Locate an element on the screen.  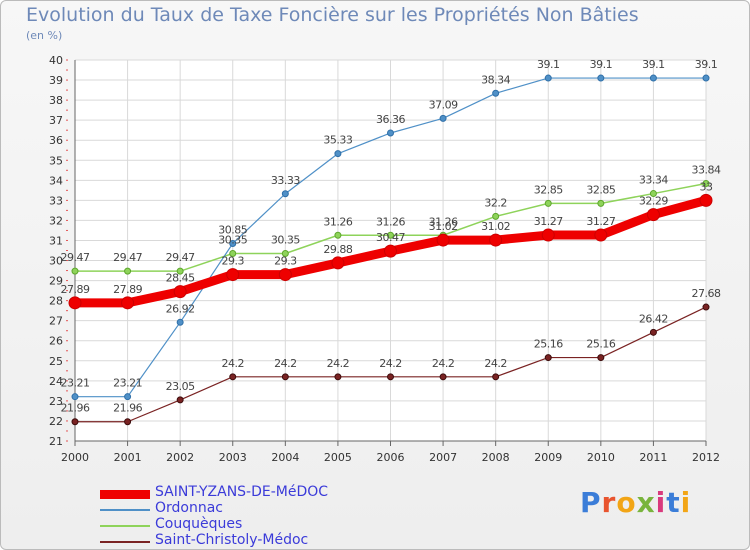
x-tick-label: 2012 is located at coordinates (706, 457).